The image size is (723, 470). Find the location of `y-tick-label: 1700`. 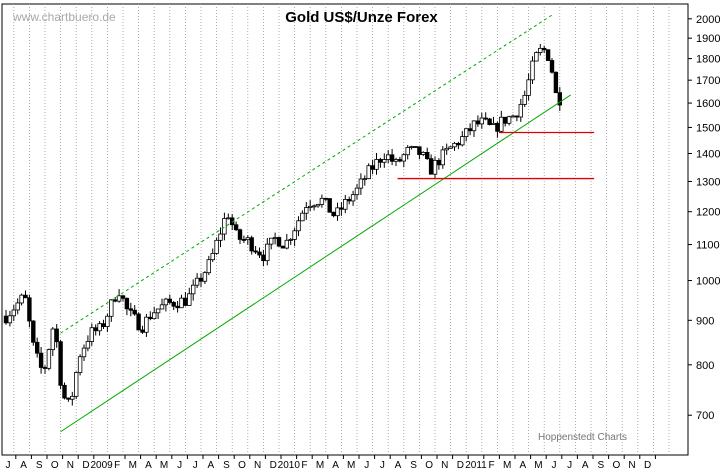

y-tick-label: 1700 is located at coordinates (708, 81).